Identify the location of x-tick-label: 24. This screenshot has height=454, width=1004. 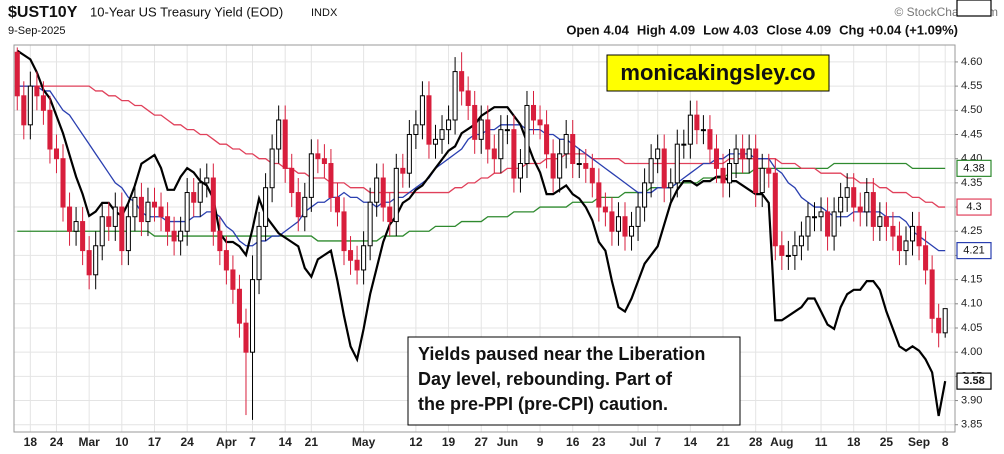
(187, 442).